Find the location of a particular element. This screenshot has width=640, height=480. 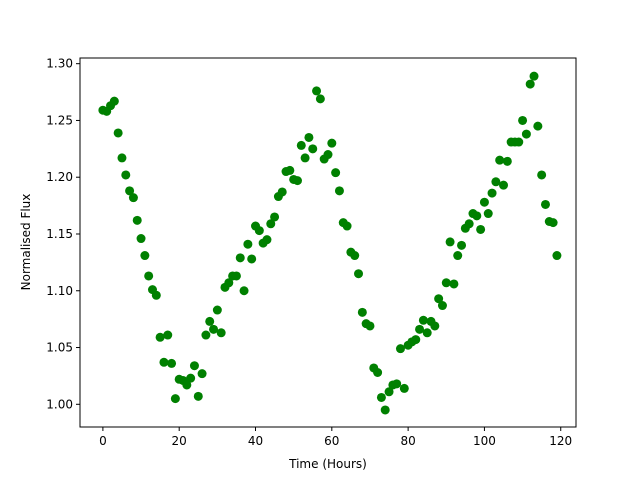

y-tick-label: 1.05 is located at coordinates (59, 348).